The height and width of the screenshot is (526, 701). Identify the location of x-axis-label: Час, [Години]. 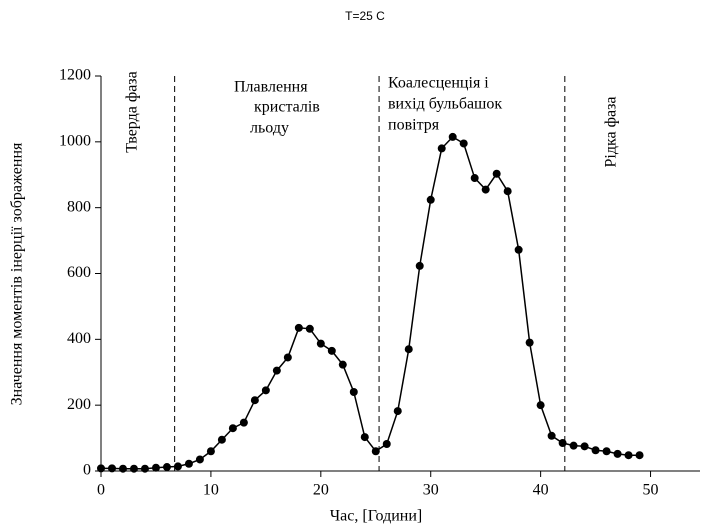
(376, 516).